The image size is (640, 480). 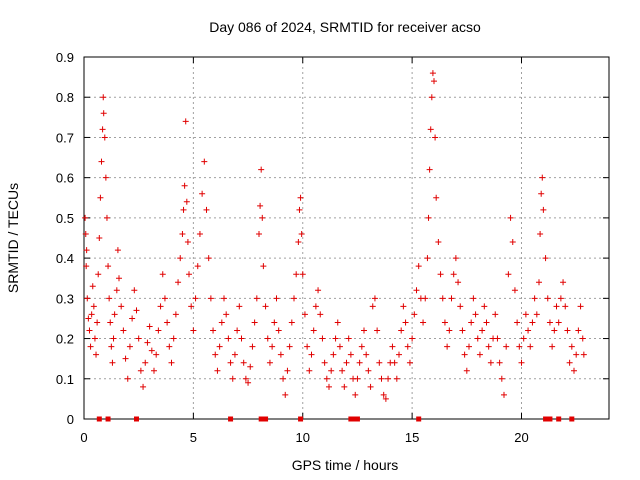 I want to click on baseline-markers, so click(x=335, y=419).